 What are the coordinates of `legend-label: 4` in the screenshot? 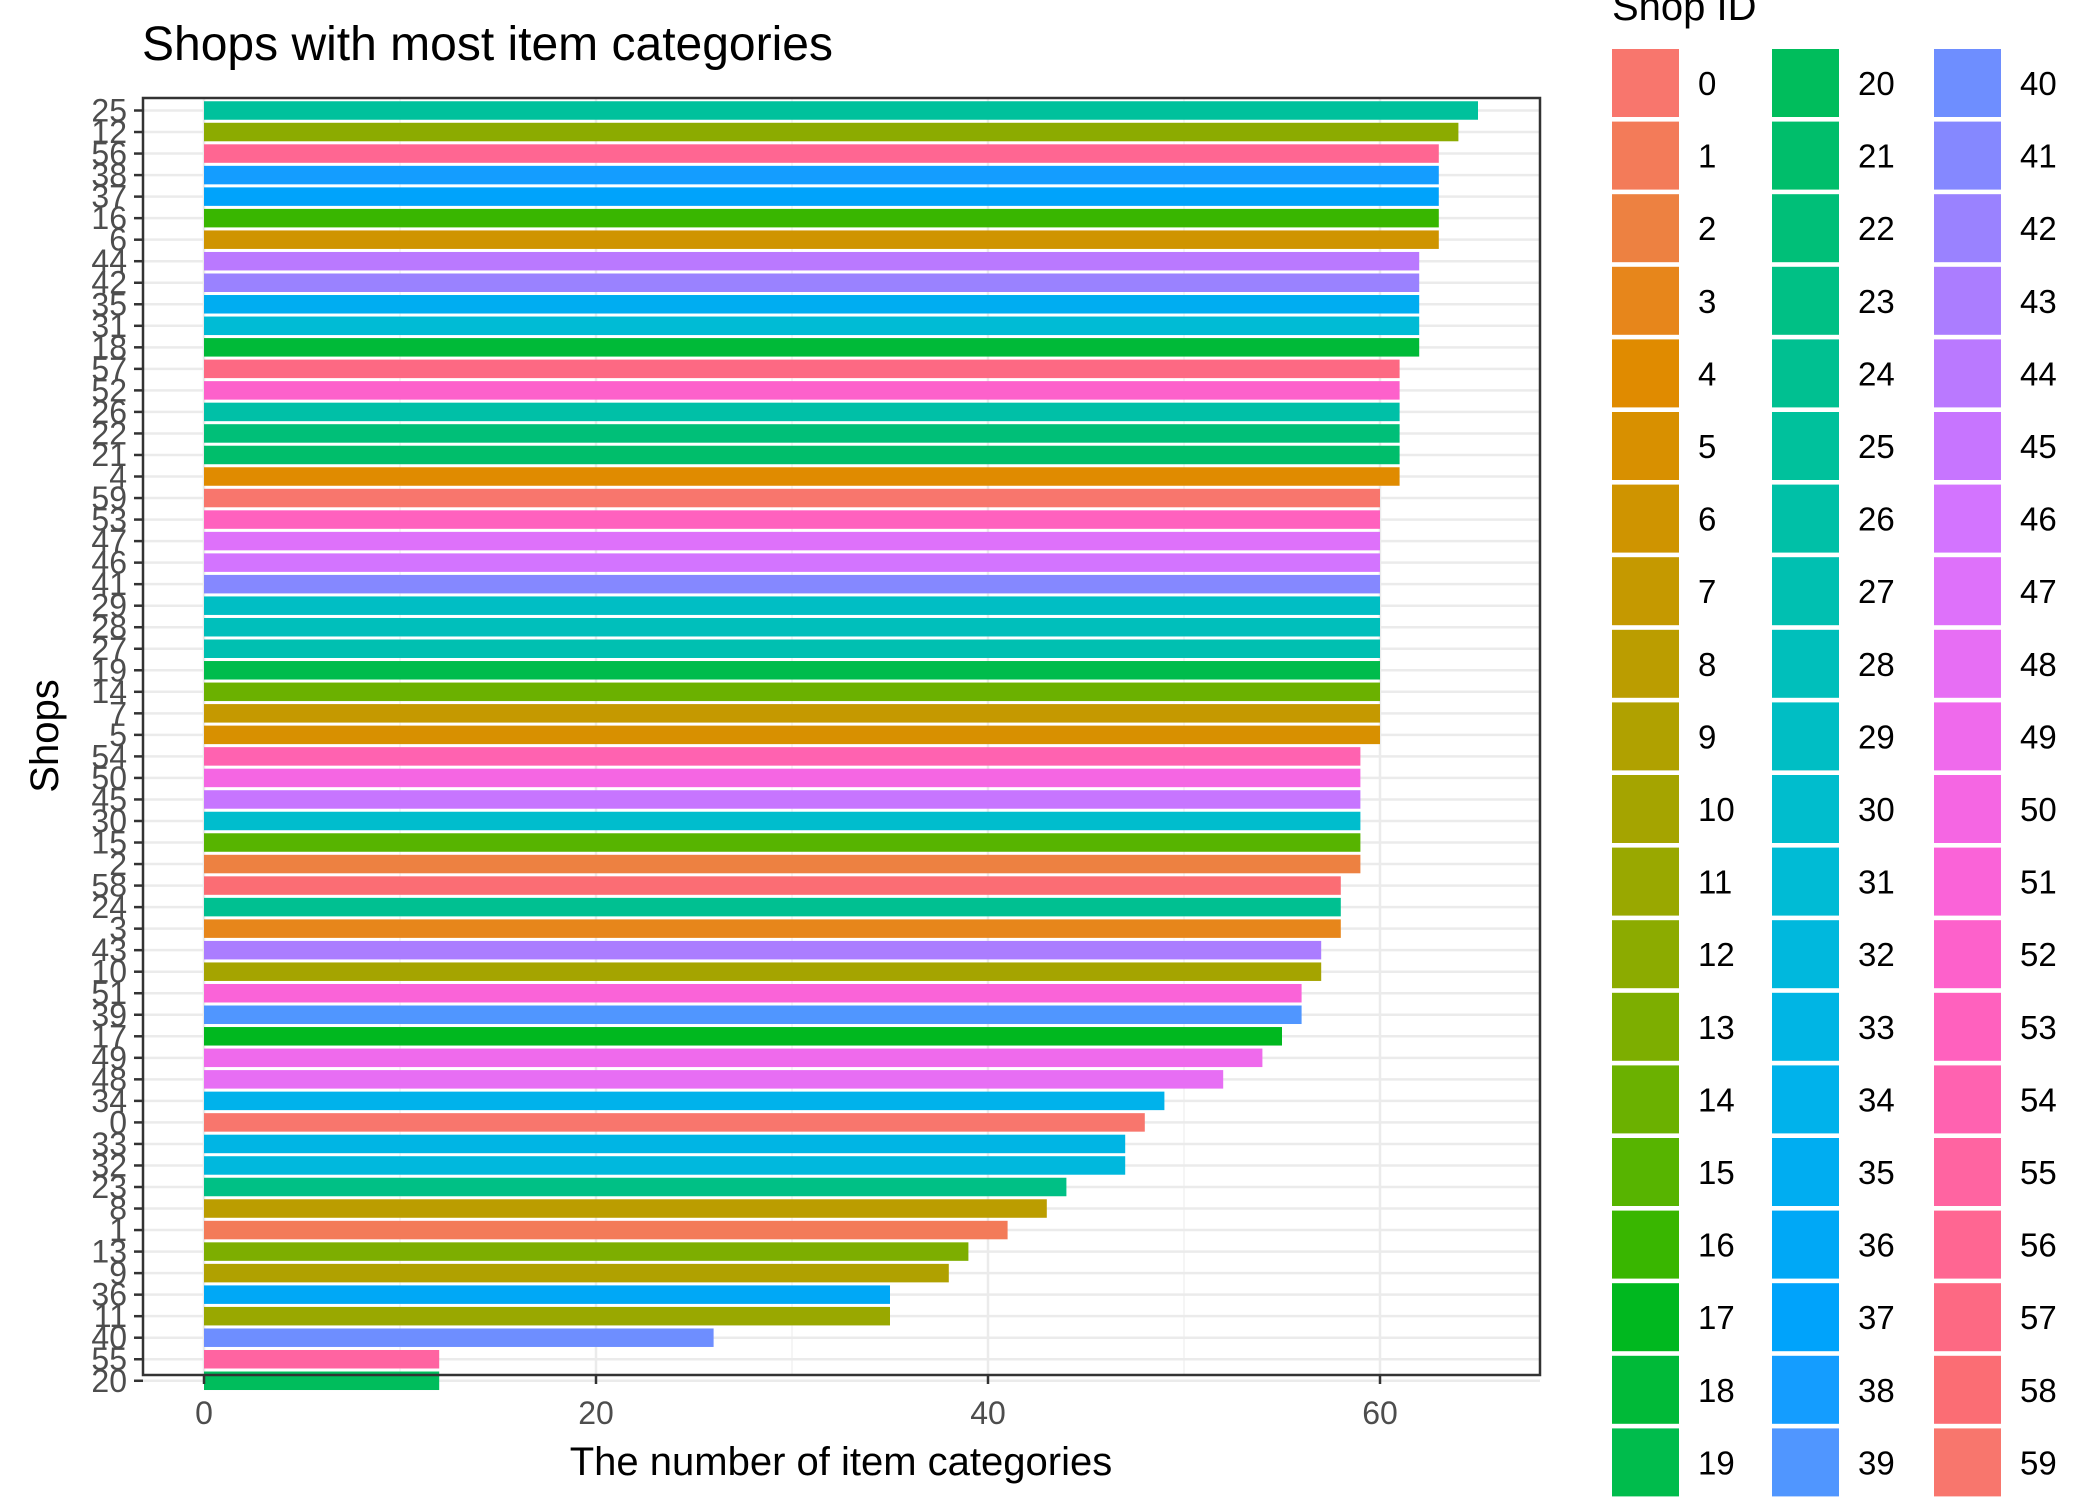 It's located at (1707, 373).